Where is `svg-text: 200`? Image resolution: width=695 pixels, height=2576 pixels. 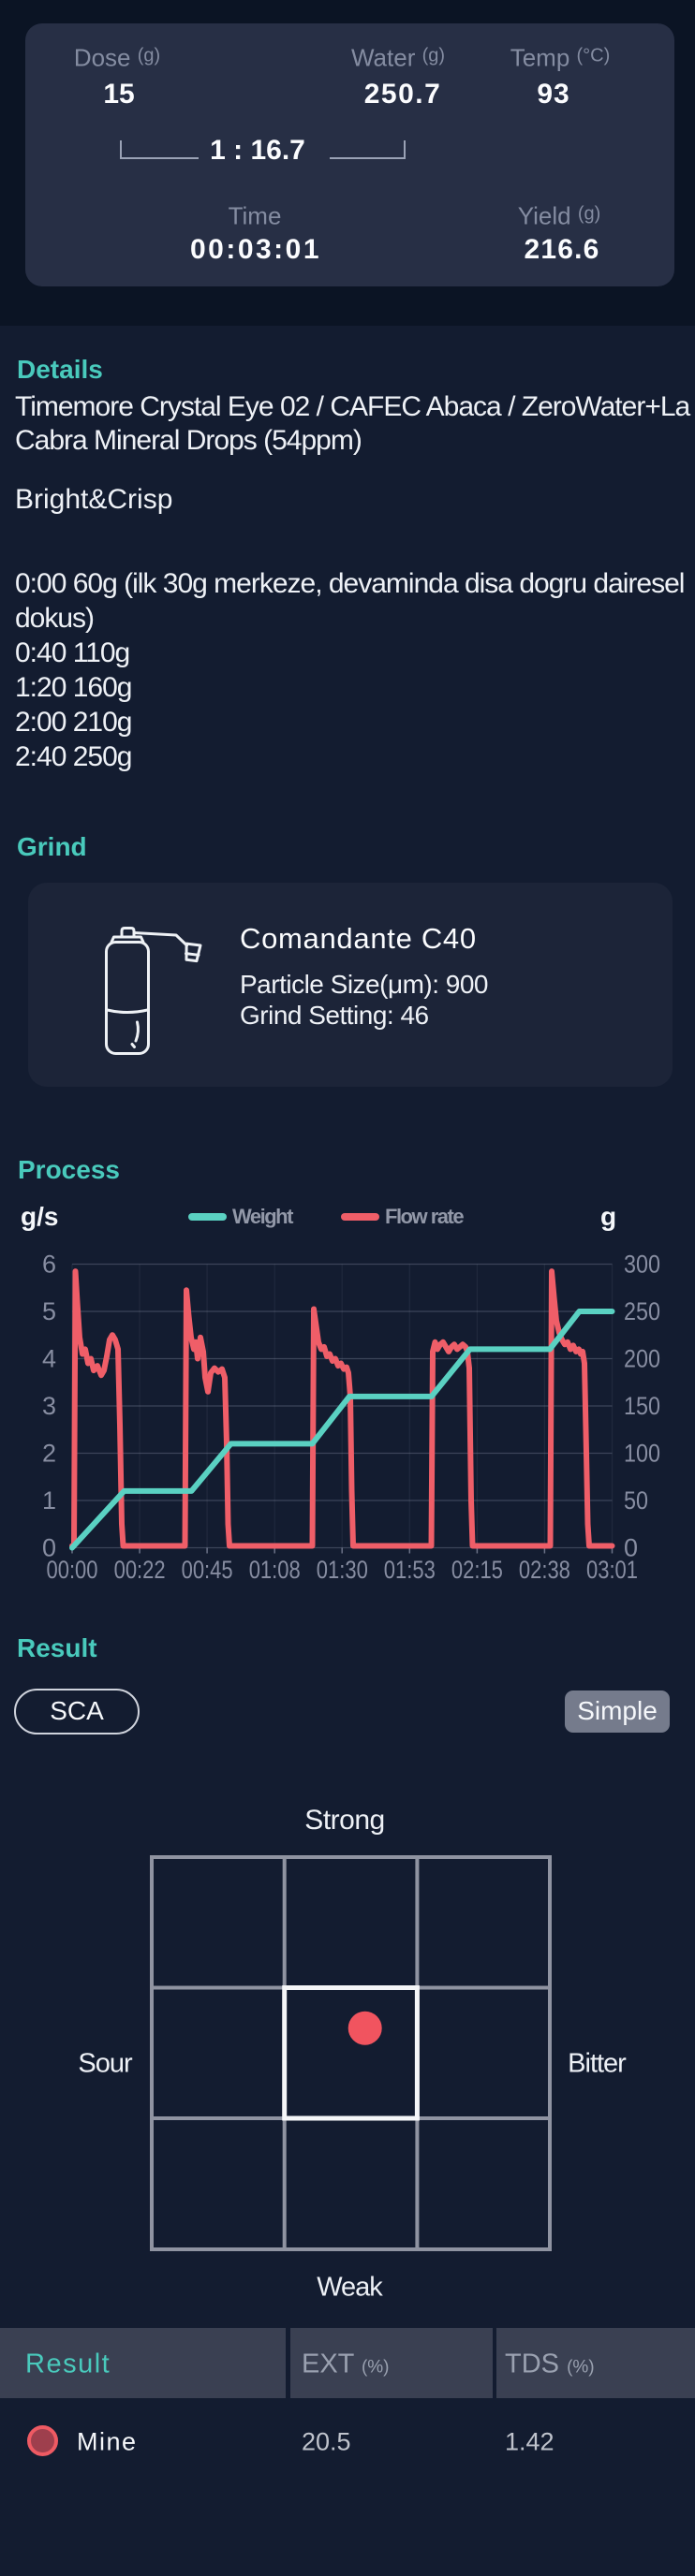 svg-text: 200 is located at coordinates (642, 1359).